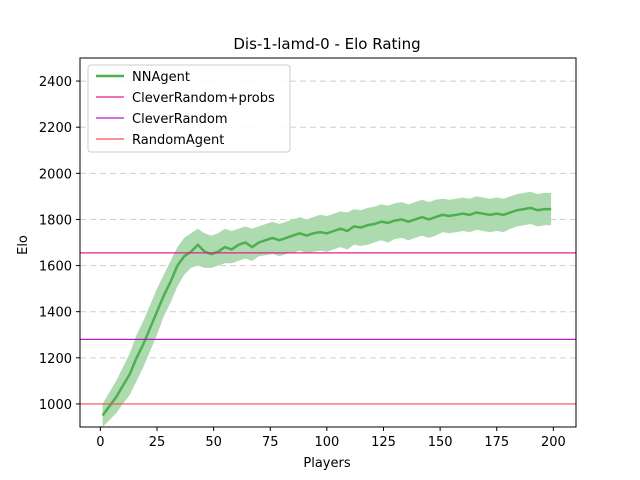  I want to click on y-tick-label: 1200, so click(55, 359).